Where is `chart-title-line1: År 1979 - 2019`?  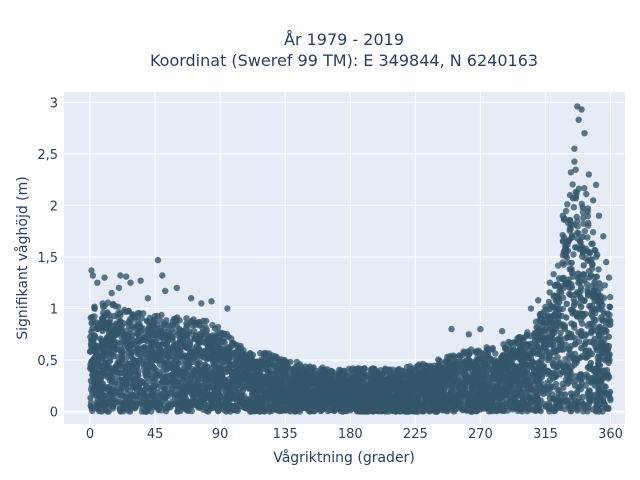 chart-title-line1: År 1979 - 2019 is located at coordinates (344, 39).